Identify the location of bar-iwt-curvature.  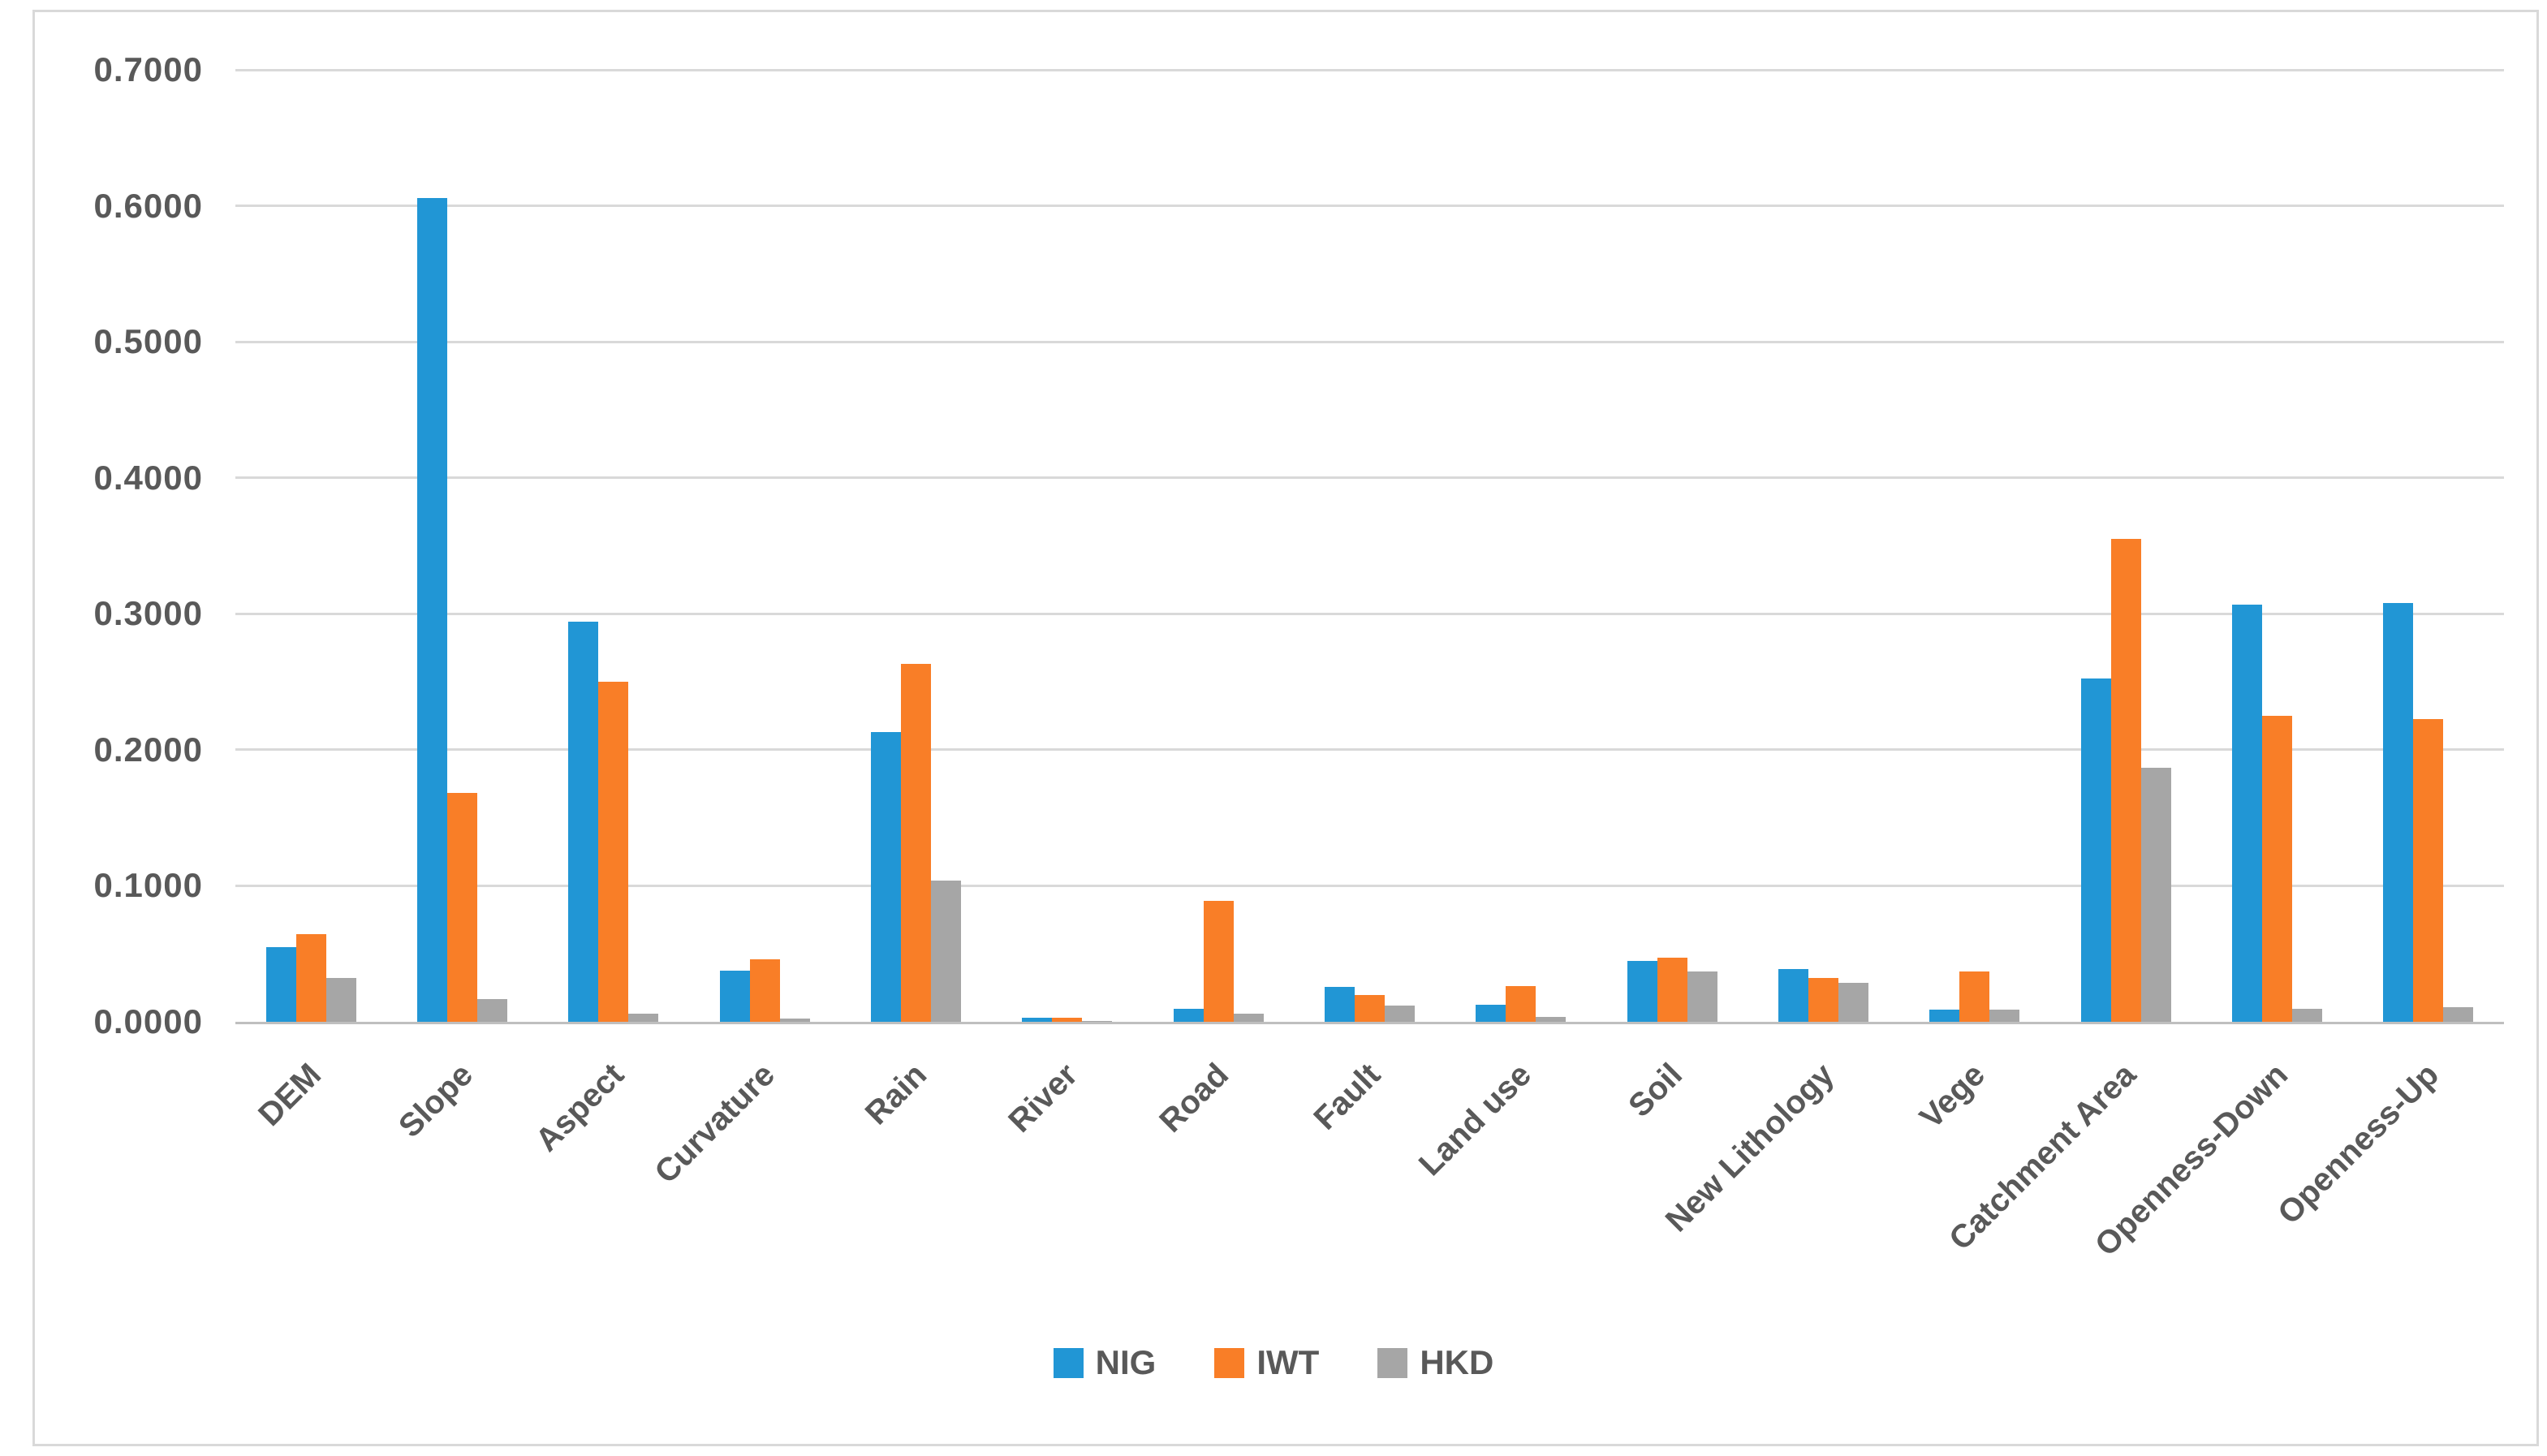
(765, 990).